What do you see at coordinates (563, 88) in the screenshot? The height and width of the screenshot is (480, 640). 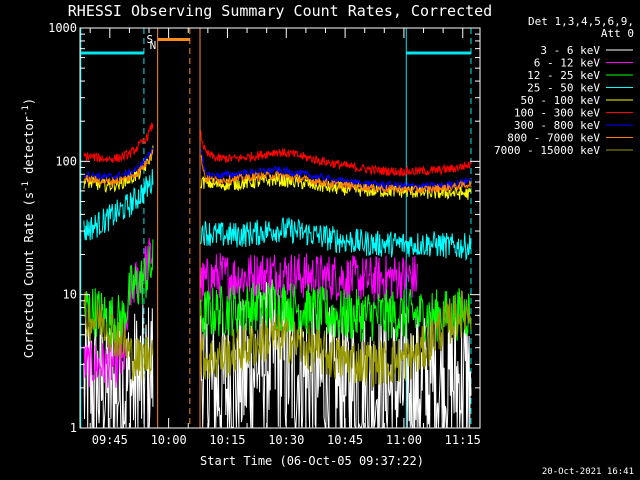 I see `legend-label: 25 - 50 keV` at bounding box center [563, 88].